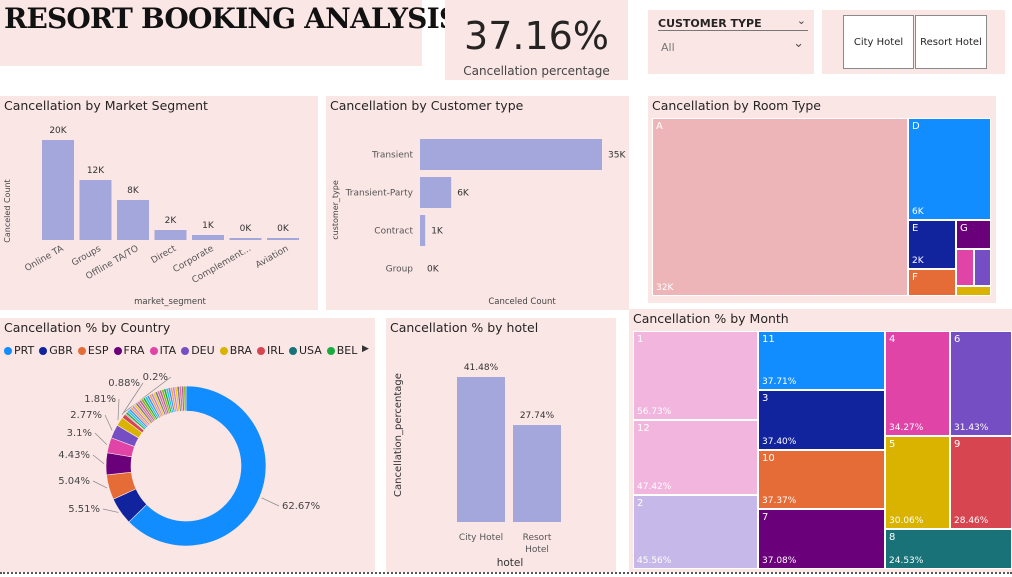 This screenshot has width=1012, height=577. I want to click on city-hotel-button: City Hotel, so click(878, 42).